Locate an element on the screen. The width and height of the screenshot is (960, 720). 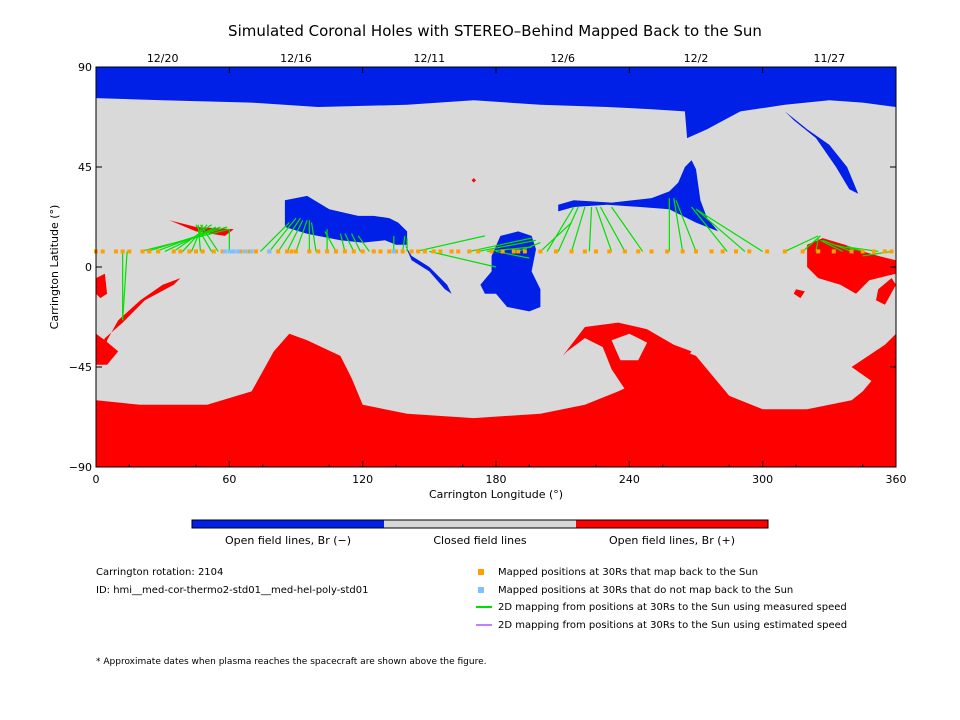
region-positive-south-loop-inner is located at coordinates (629, 347).